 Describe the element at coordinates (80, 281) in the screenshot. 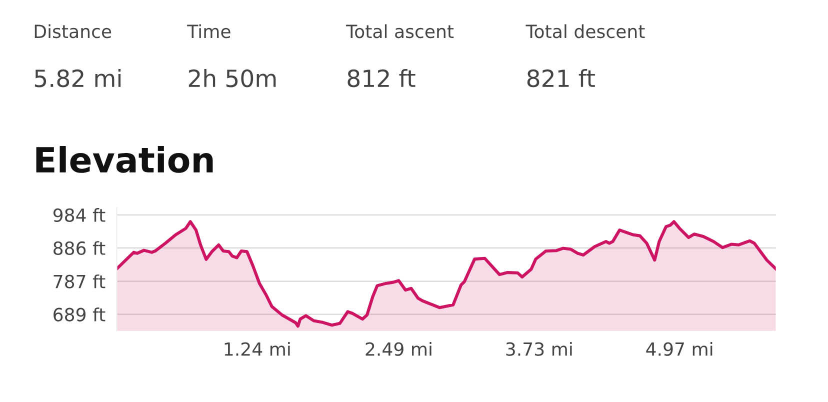

I see `y-tick-label: 787 ft` at that location.